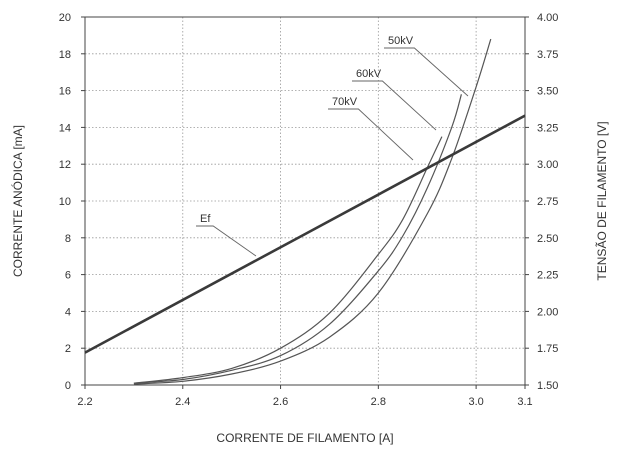  Describe the element at coordinates (547, 165) in the screenshot. I see `right-y-tick-label: 3.00` at that location.